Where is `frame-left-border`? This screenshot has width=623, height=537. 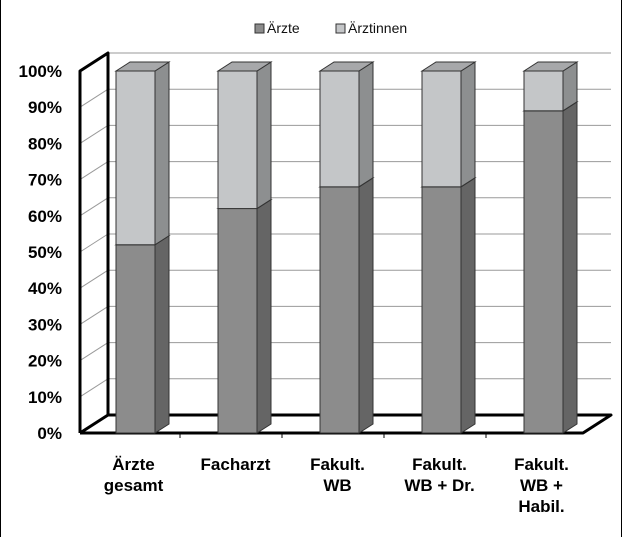
frame-left-border is located at coordinates (0, 268).